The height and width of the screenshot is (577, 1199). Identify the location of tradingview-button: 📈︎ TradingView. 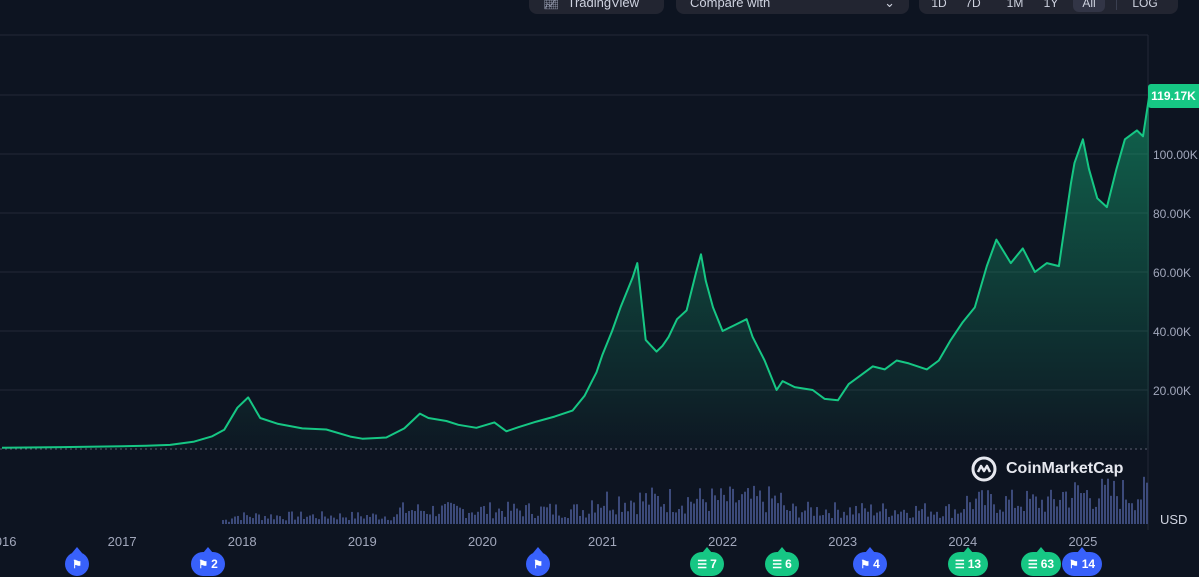
(596, 7).